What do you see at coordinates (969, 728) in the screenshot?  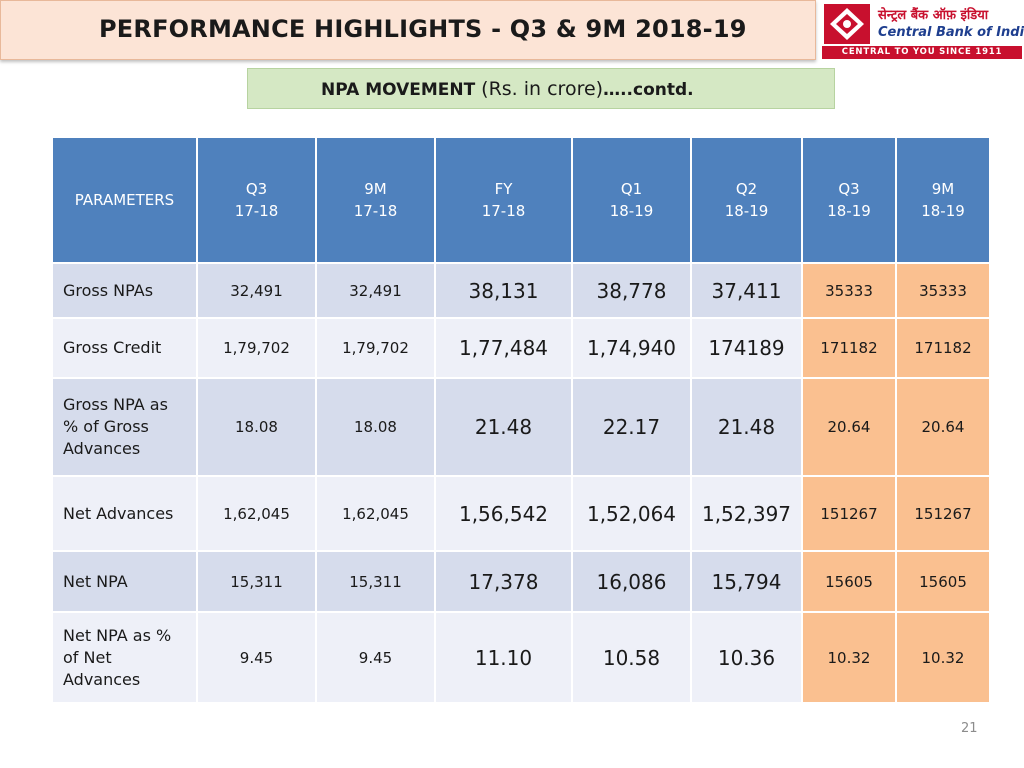 I see `page-number: 21` at bounding box center [969, 728].